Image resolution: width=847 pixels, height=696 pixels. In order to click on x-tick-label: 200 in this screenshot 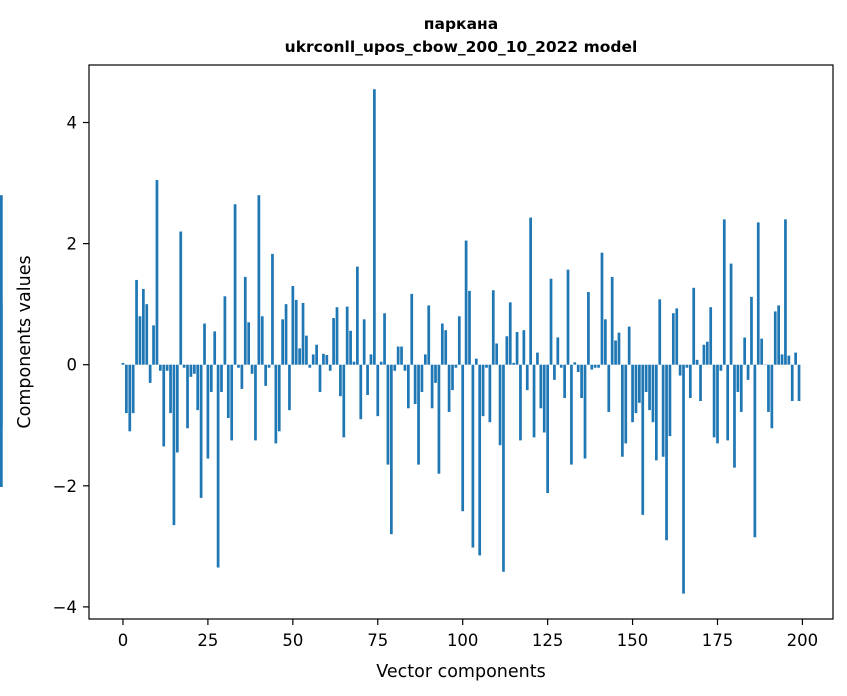, I will do `click(803, 640)`.